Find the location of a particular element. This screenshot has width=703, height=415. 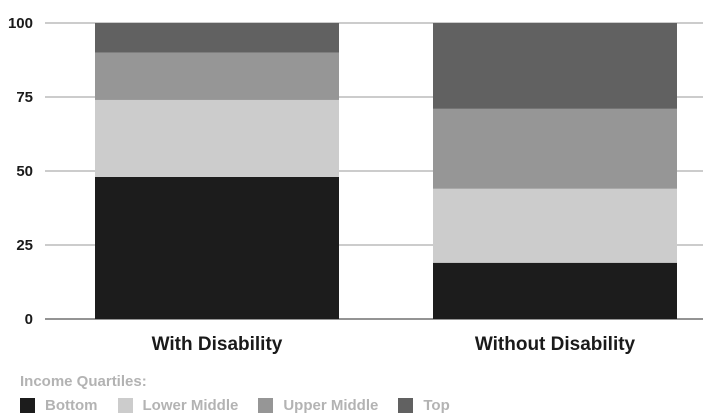

legend-item: Bottom is located at coordinates (59, 405).